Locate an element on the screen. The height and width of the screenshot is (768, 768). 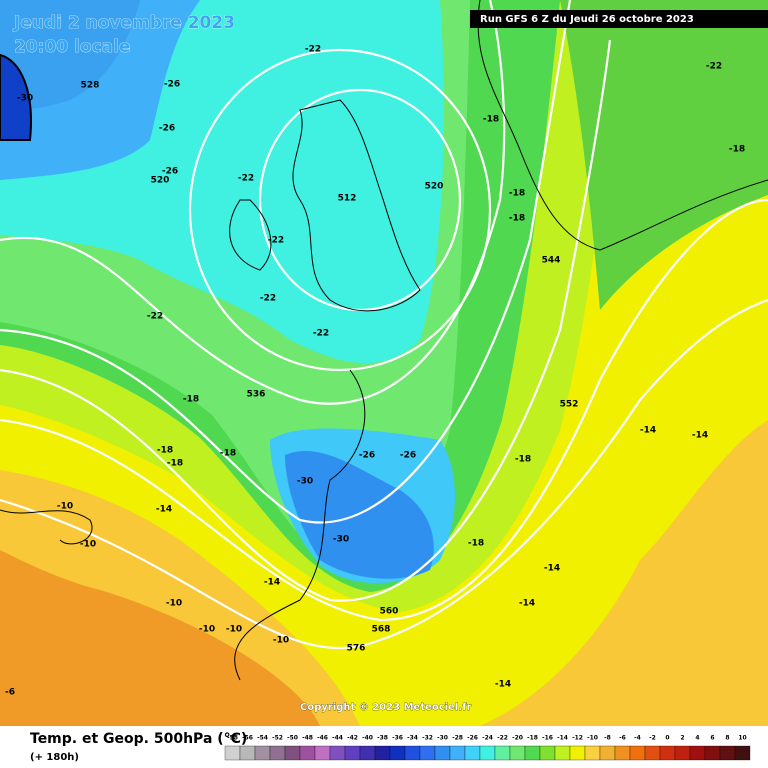
colorbar-tick-label: -56 is located at coordinates (247, 738).